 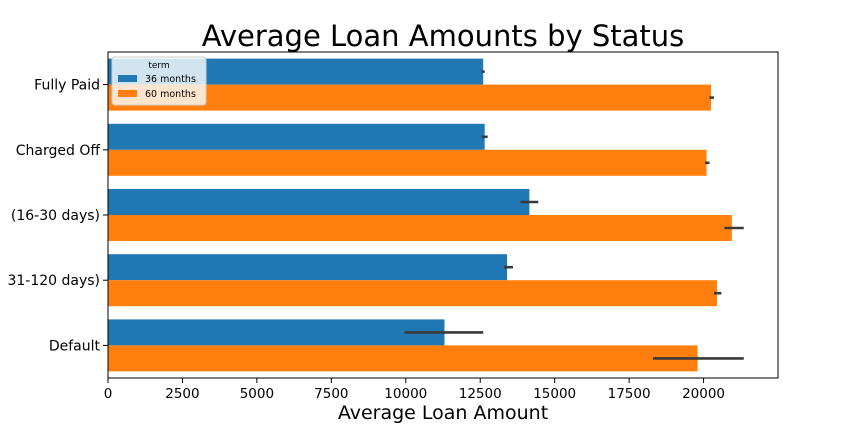 I want to click on y-tick-label: 31-120 days), so click(x=53, y=281).